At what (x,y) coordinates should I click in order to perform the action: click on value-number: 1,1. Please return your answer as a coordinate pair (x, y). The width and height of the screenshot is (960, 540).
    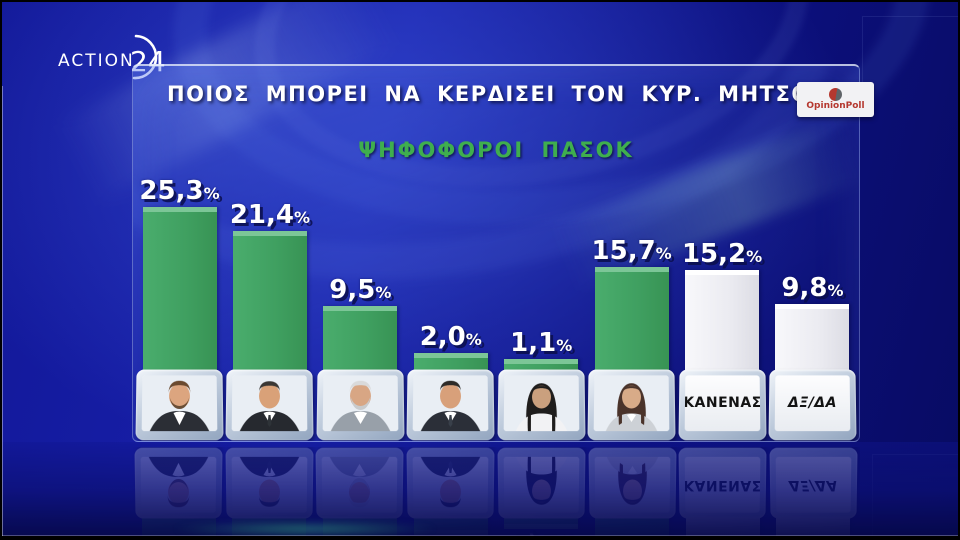
    Looking at the image, I should click on (533, 343).